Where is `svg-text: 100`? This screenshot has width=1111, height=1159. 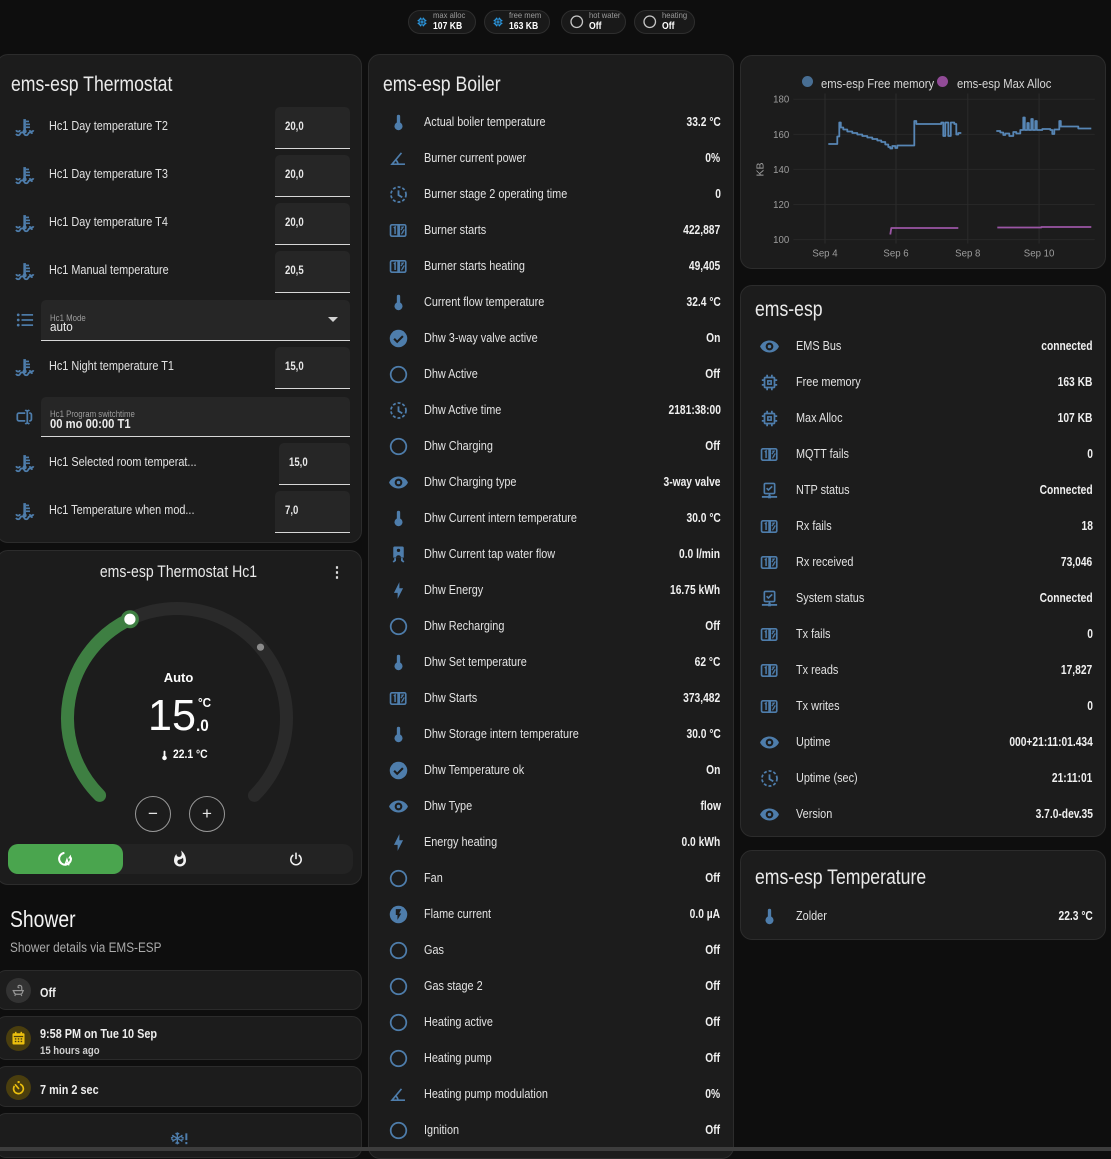 svg-text: 100 is located at coordinates (781, 239).